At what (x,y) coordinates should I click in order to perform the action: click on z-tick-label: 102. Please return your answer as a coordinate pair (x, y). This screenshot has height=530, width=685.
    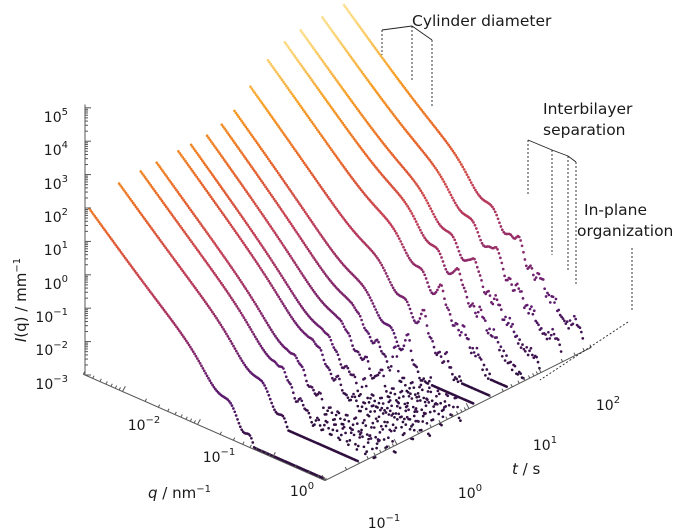
    Looking at the image, I should click on (56, 216).